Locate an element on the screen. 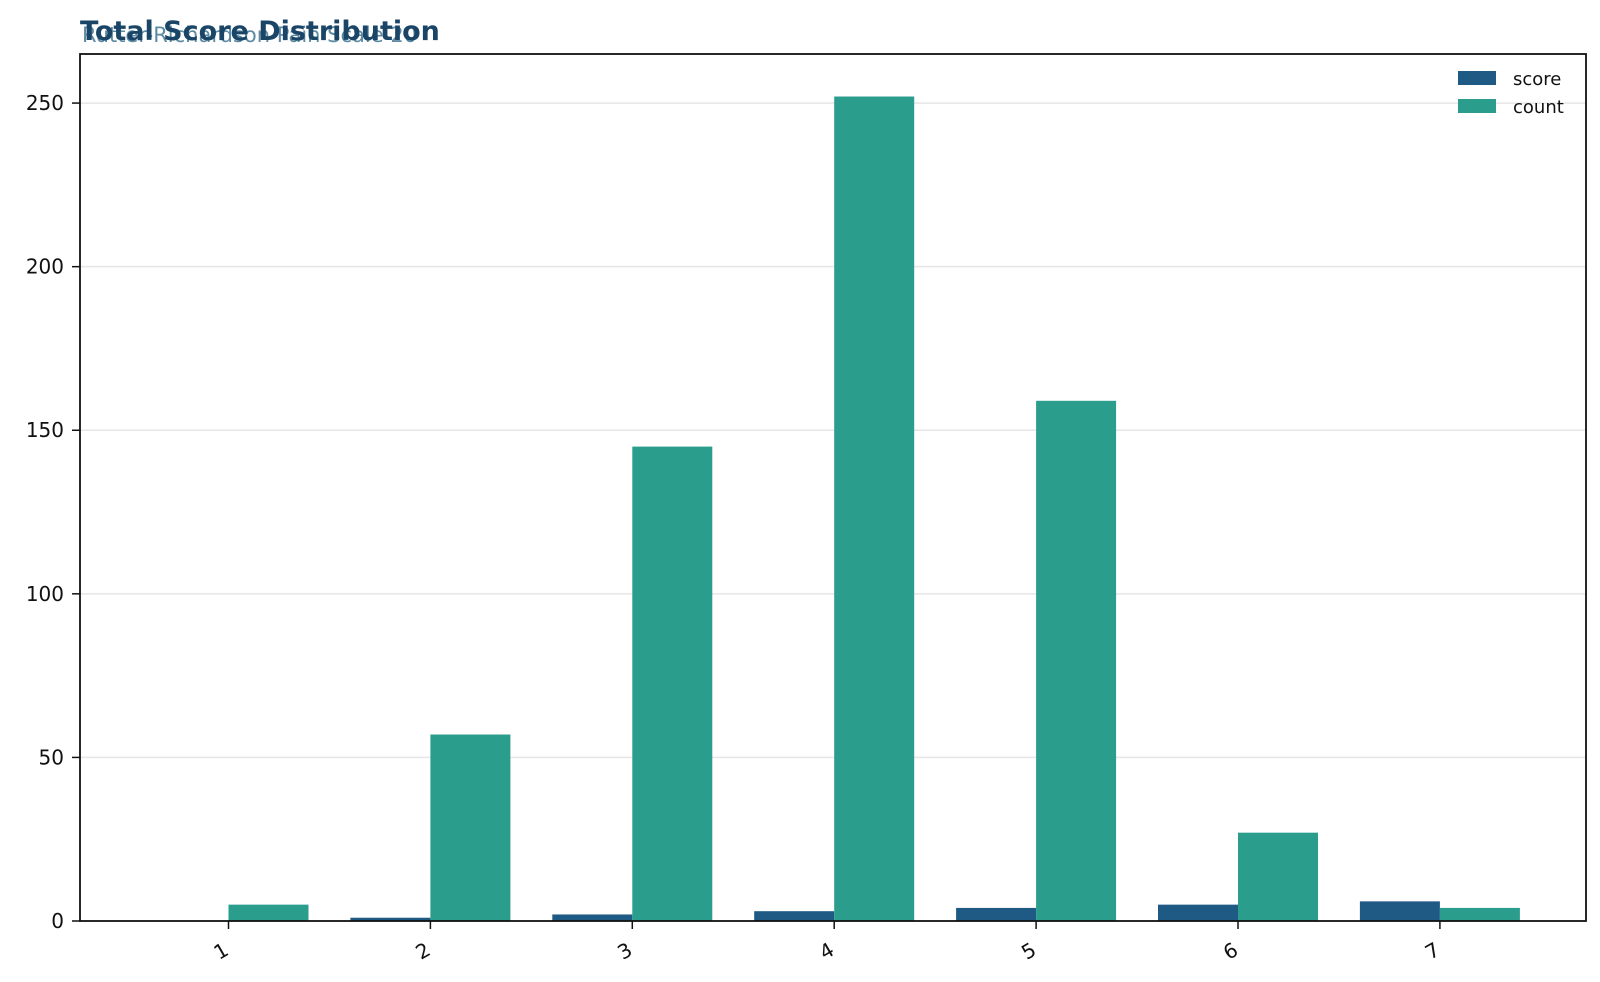 Image resolution: width=1600 pixels, height=982 pixels. y-tick-label: 50 is located at coordinates (51, 757).